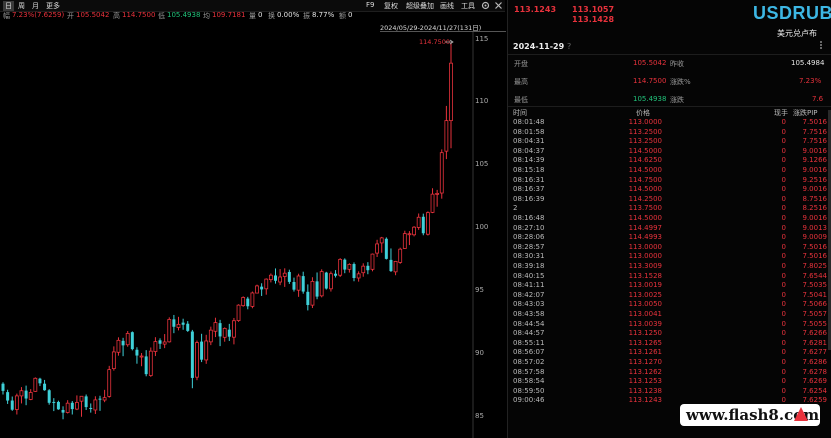  Describe the element at coordinates (529, 131) in the screenshot. I see `tick-time: 08:01:58` at that location.